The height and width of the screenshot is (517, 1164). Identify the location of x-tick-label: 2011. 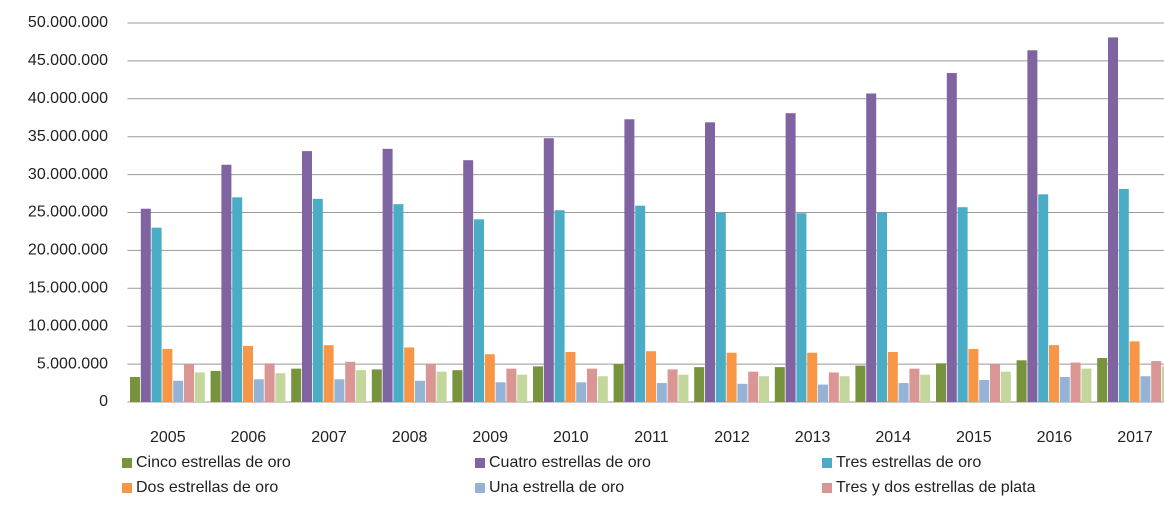
(651, 437).